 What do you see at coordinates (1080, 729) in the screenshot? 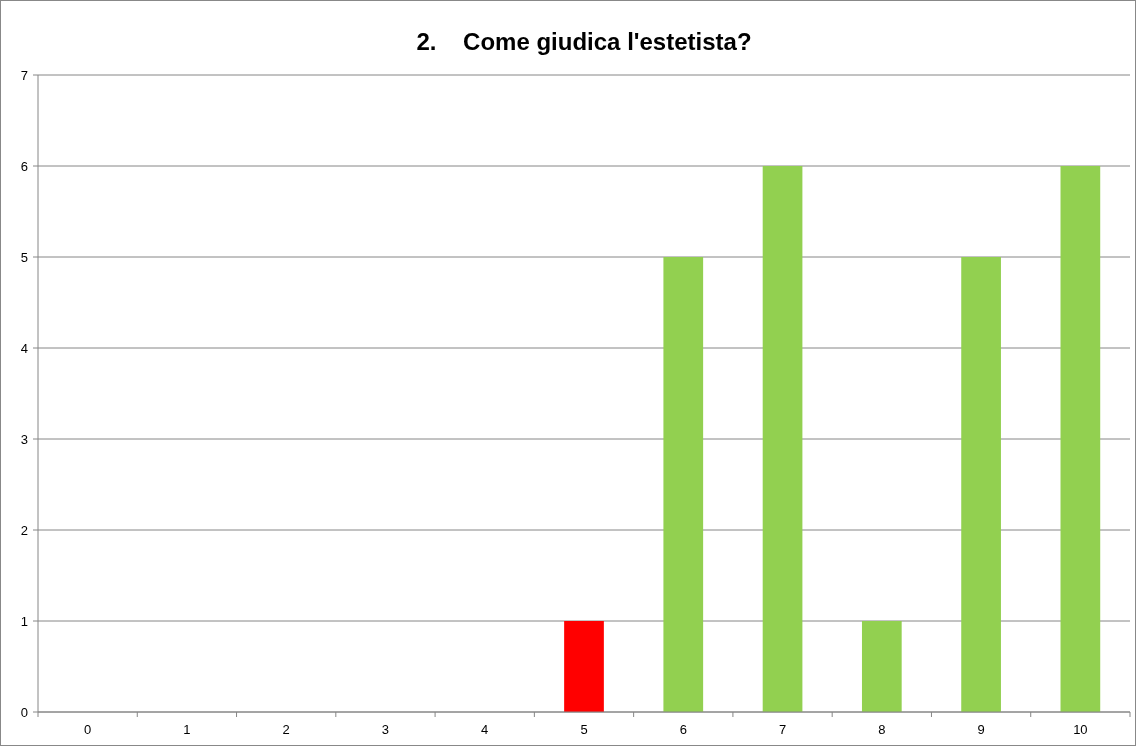
I see `x-tick-label: 10` at bounding box center [1080, 729].